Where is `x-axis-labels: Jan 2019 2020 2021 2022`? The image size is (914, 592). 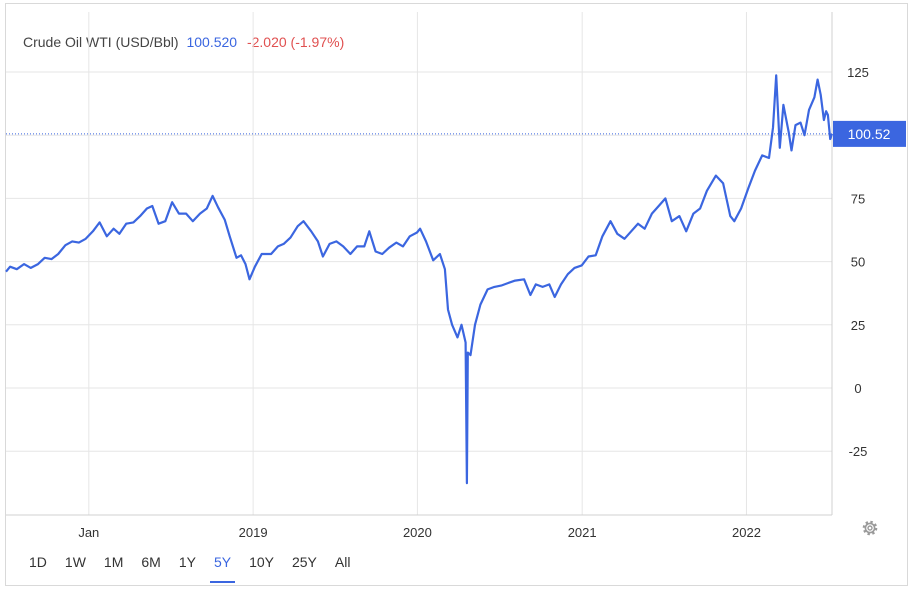 x-axis-labels: Jan 2019 2020 2021 2022 is located at coordinates (419, 532).